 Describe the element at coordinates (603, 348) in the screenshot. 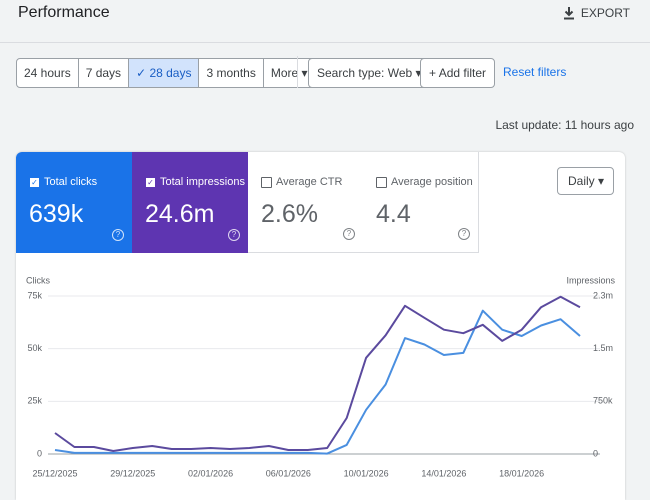

I see `y2-tick-label: 1.5m` at that location.